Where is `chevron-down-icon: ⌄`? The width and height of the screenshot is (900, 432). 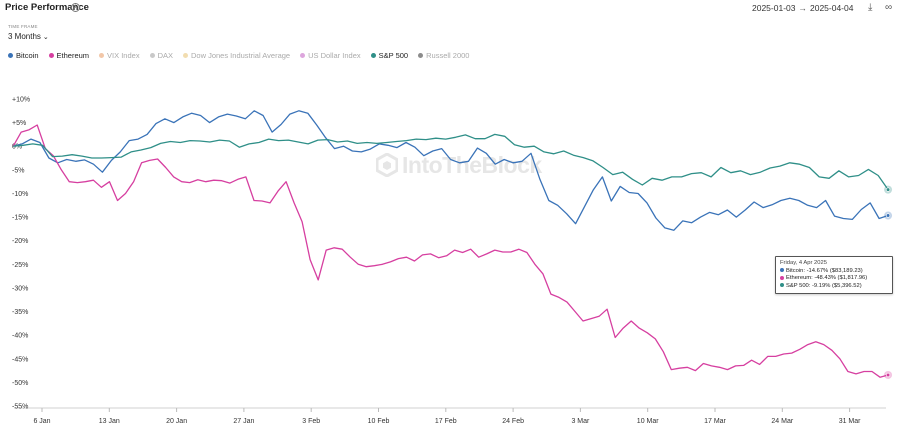
chevron-down-icon: ⌄ is located at coordinates (45, 37).